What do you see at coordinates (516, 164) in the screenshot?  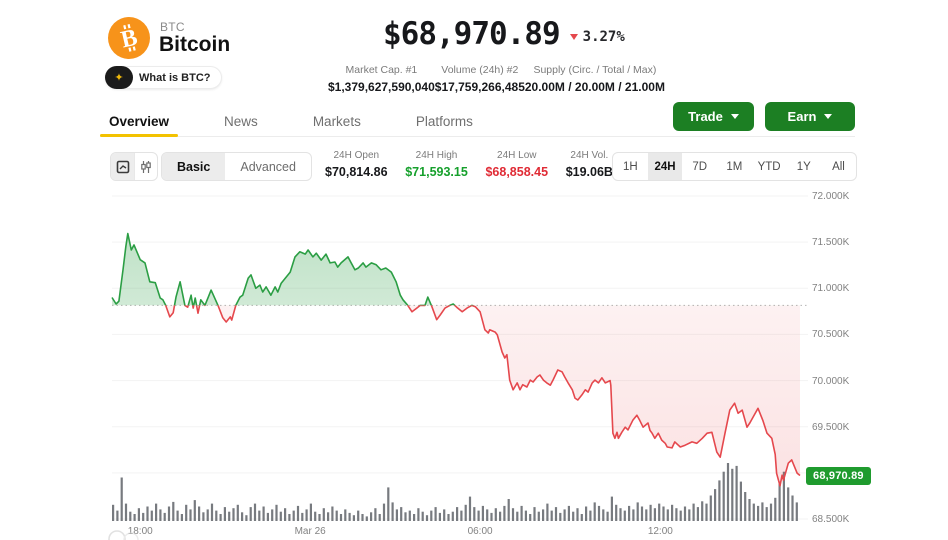 I see `day-stat-2: 24H Low $68,858.45` at bounding box center [516, 164].